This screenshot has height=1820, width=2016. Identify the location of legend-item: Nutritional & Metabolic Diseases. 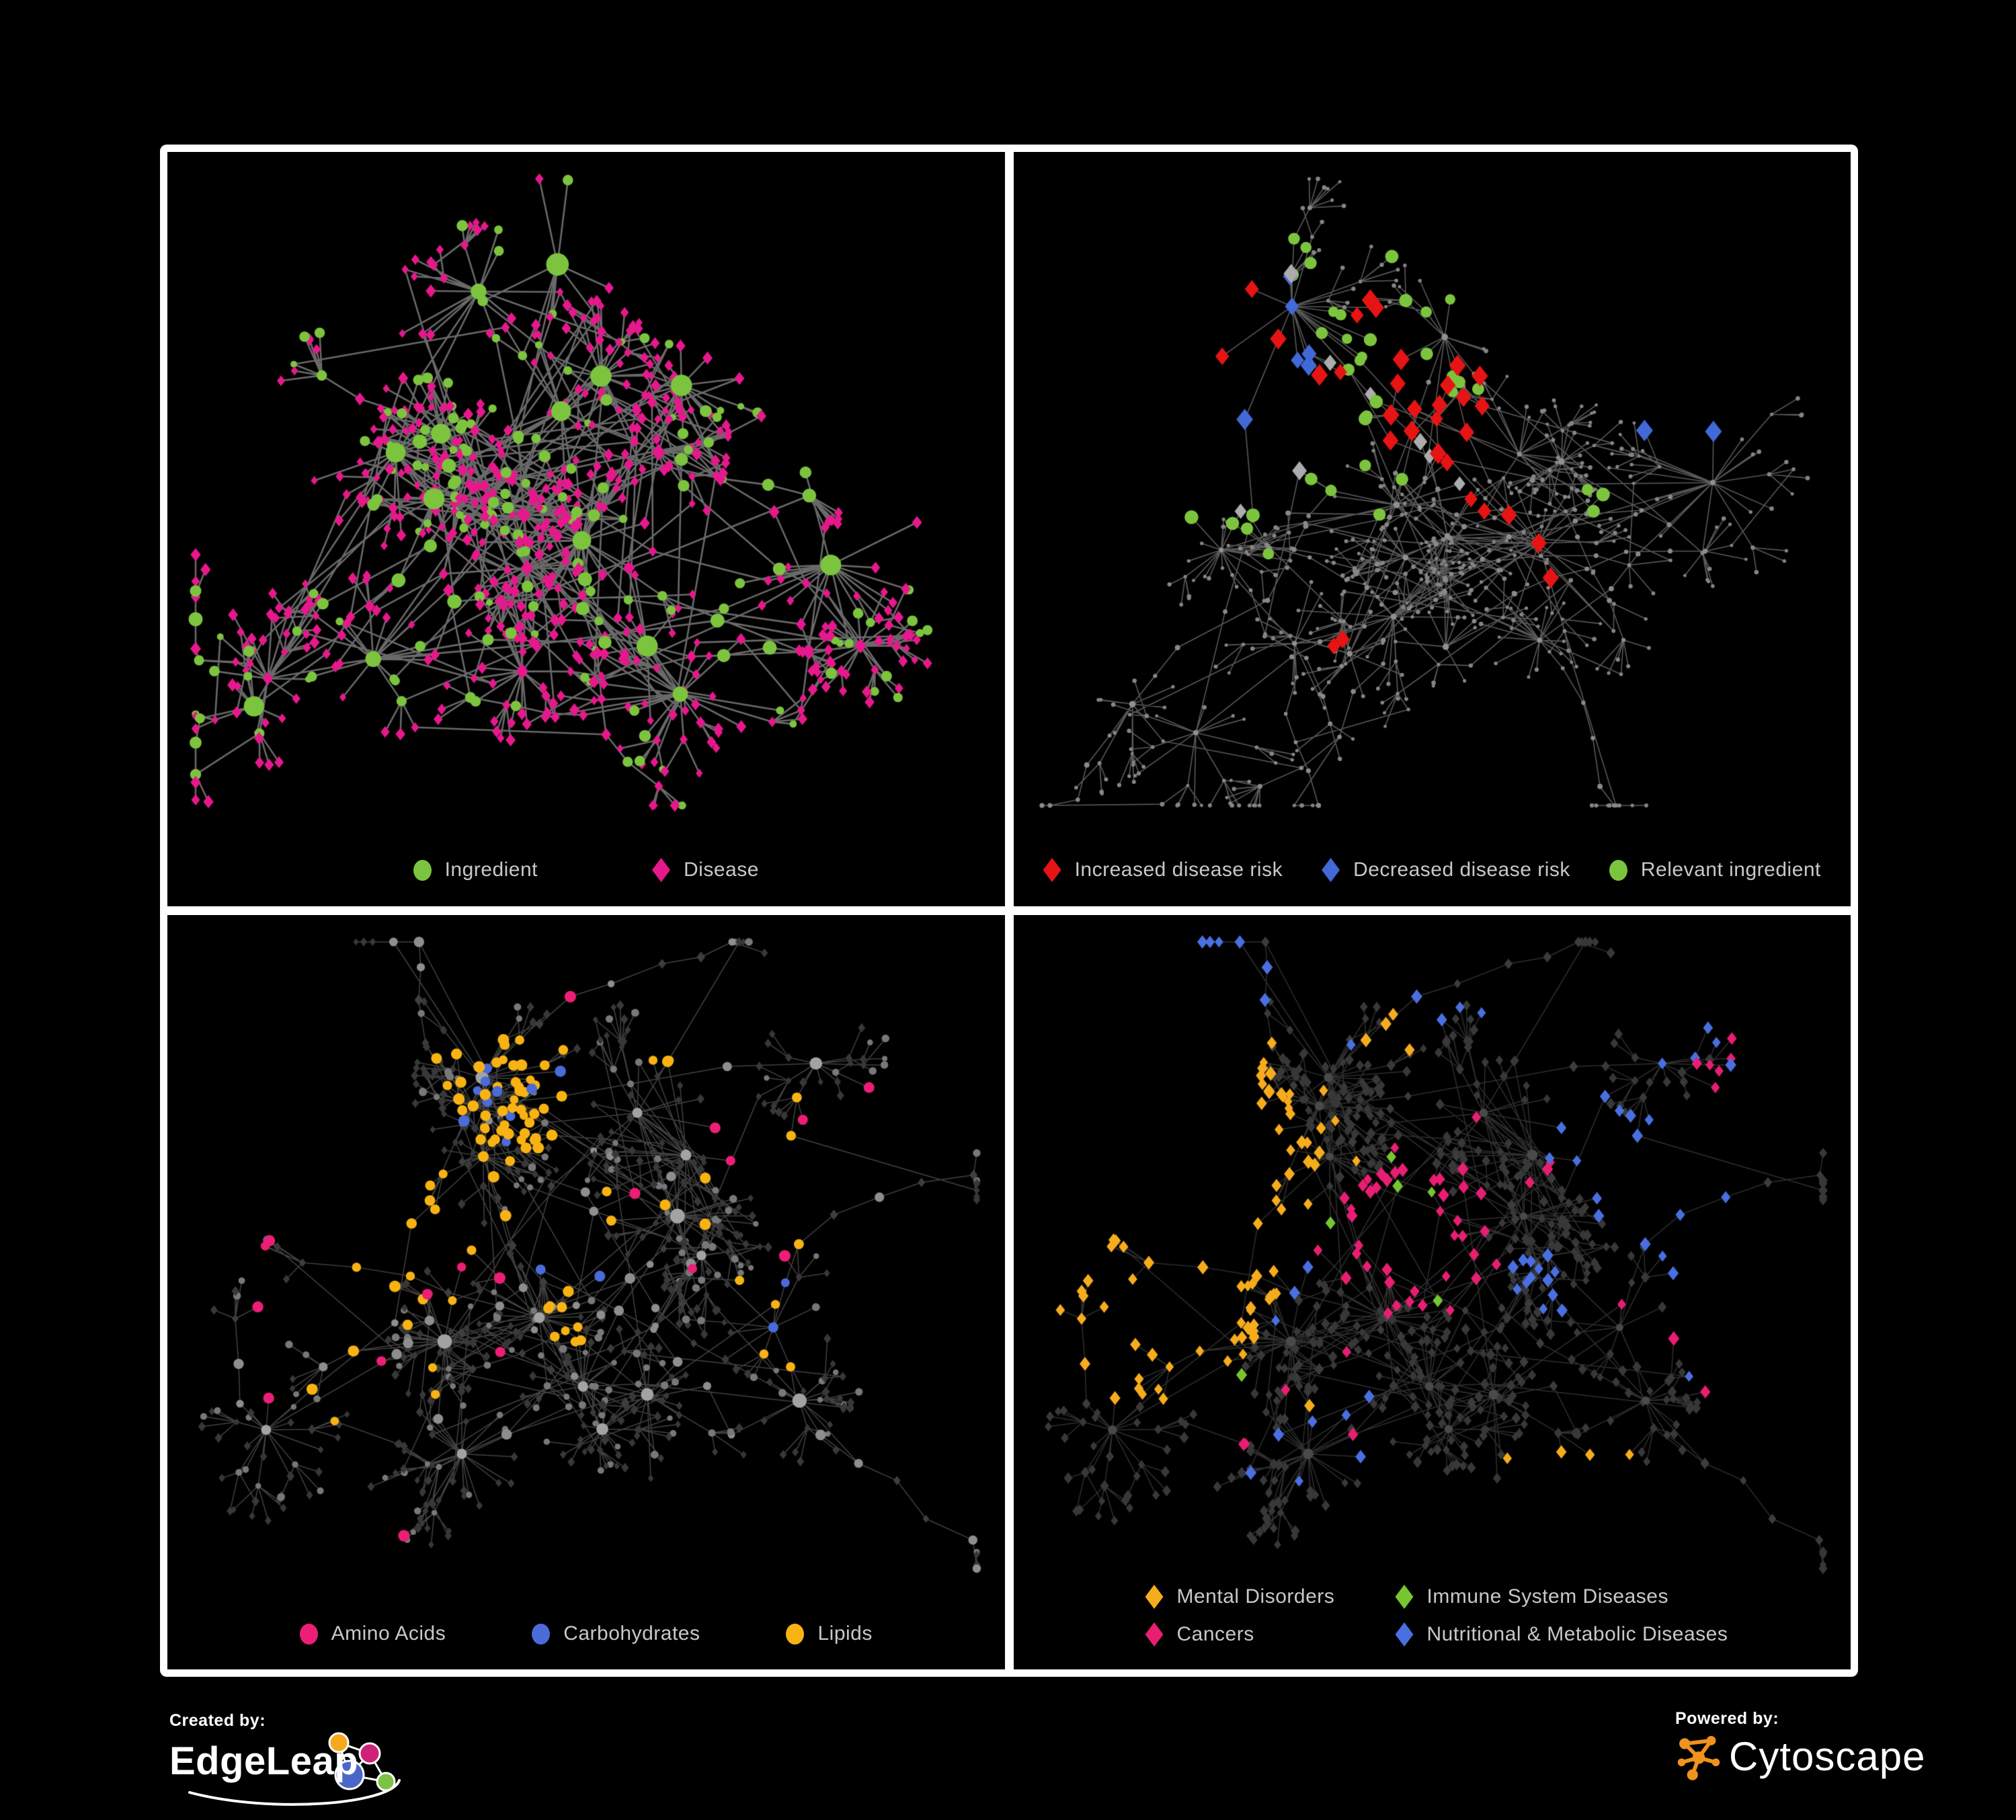
(1561, 1634).